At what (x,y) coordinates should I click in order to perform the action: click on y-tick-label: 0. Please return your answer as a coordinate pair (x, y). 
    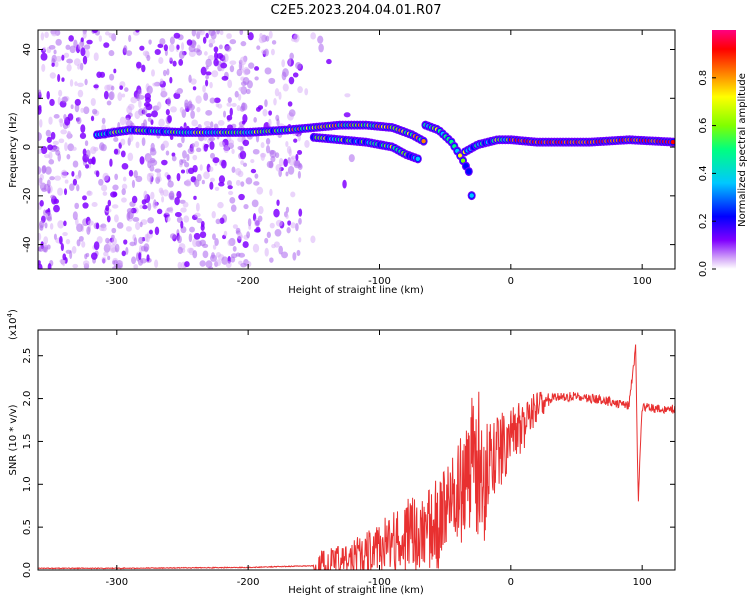
    Looking at the image, I should click on (27, 147).